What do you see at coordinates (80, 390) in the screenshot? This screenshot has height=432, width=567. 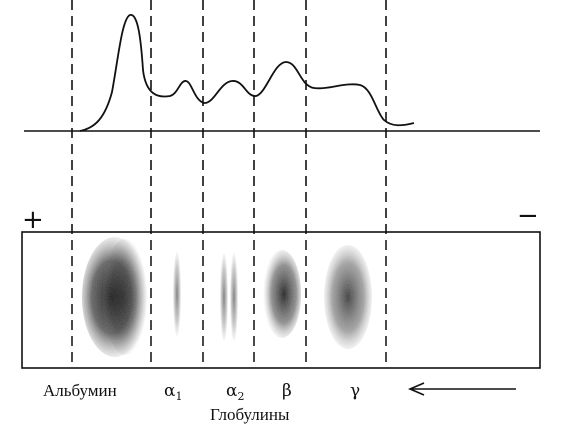 I see `label-albumin: Альбумин` at bounding box center [80, 390].